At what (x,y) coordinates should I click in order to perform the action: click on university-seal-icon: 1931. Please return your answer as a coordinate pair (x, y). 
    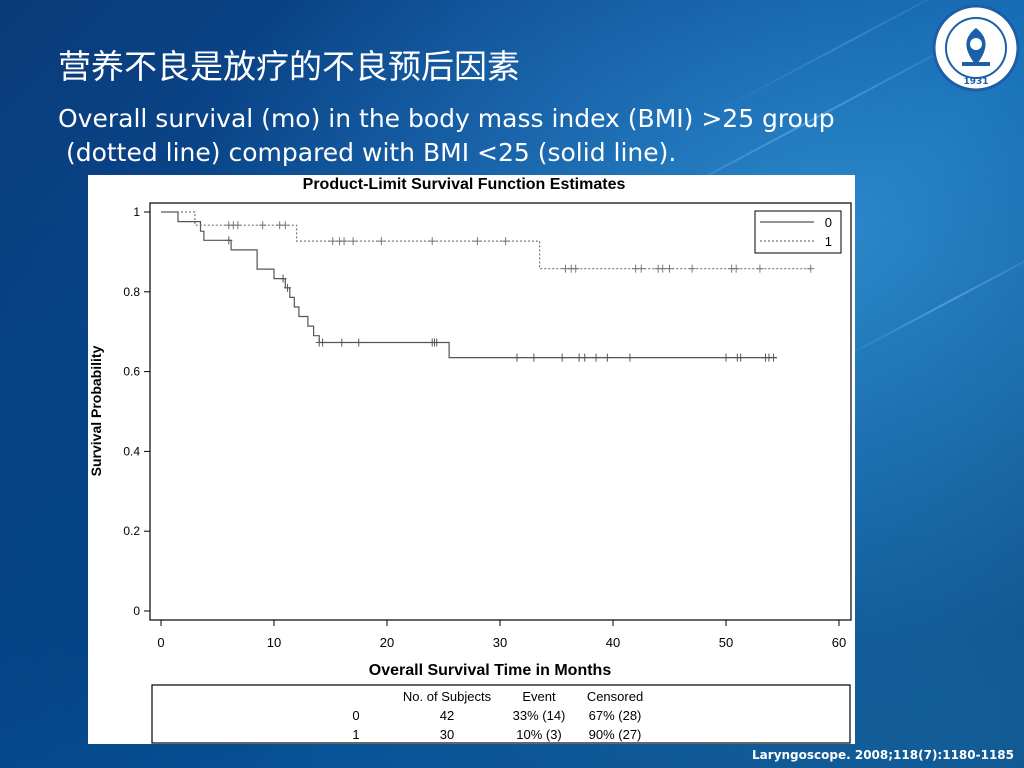
    Looking at the image, I should click on (976, 48).